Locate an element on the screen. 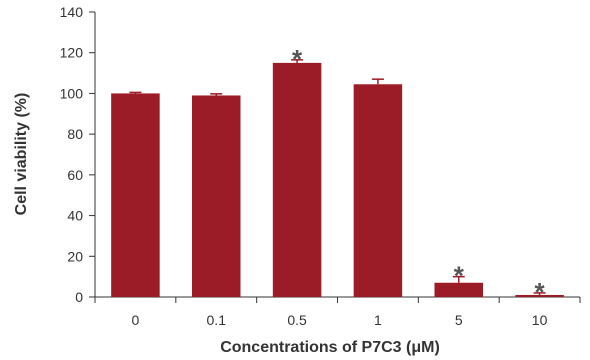 The width and height of the screenshot is (590, 360). y-tick-label: 0 is located at coordinates (79, 297).